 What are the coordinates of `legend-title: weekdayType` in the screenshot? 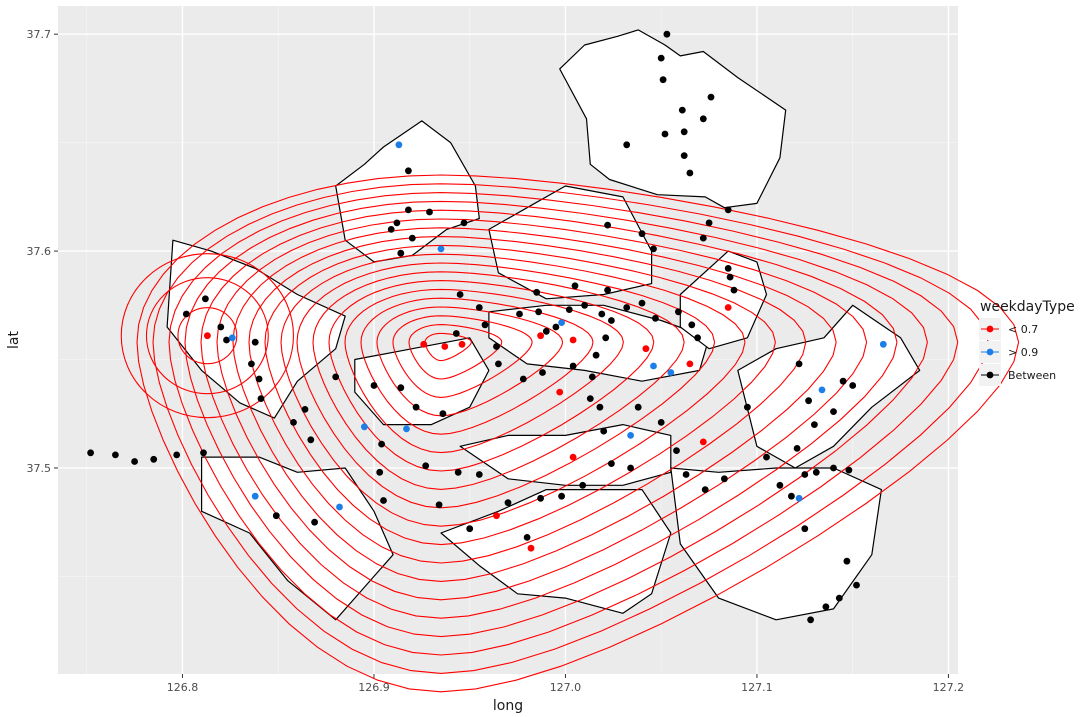 It's located at (1027, 307).